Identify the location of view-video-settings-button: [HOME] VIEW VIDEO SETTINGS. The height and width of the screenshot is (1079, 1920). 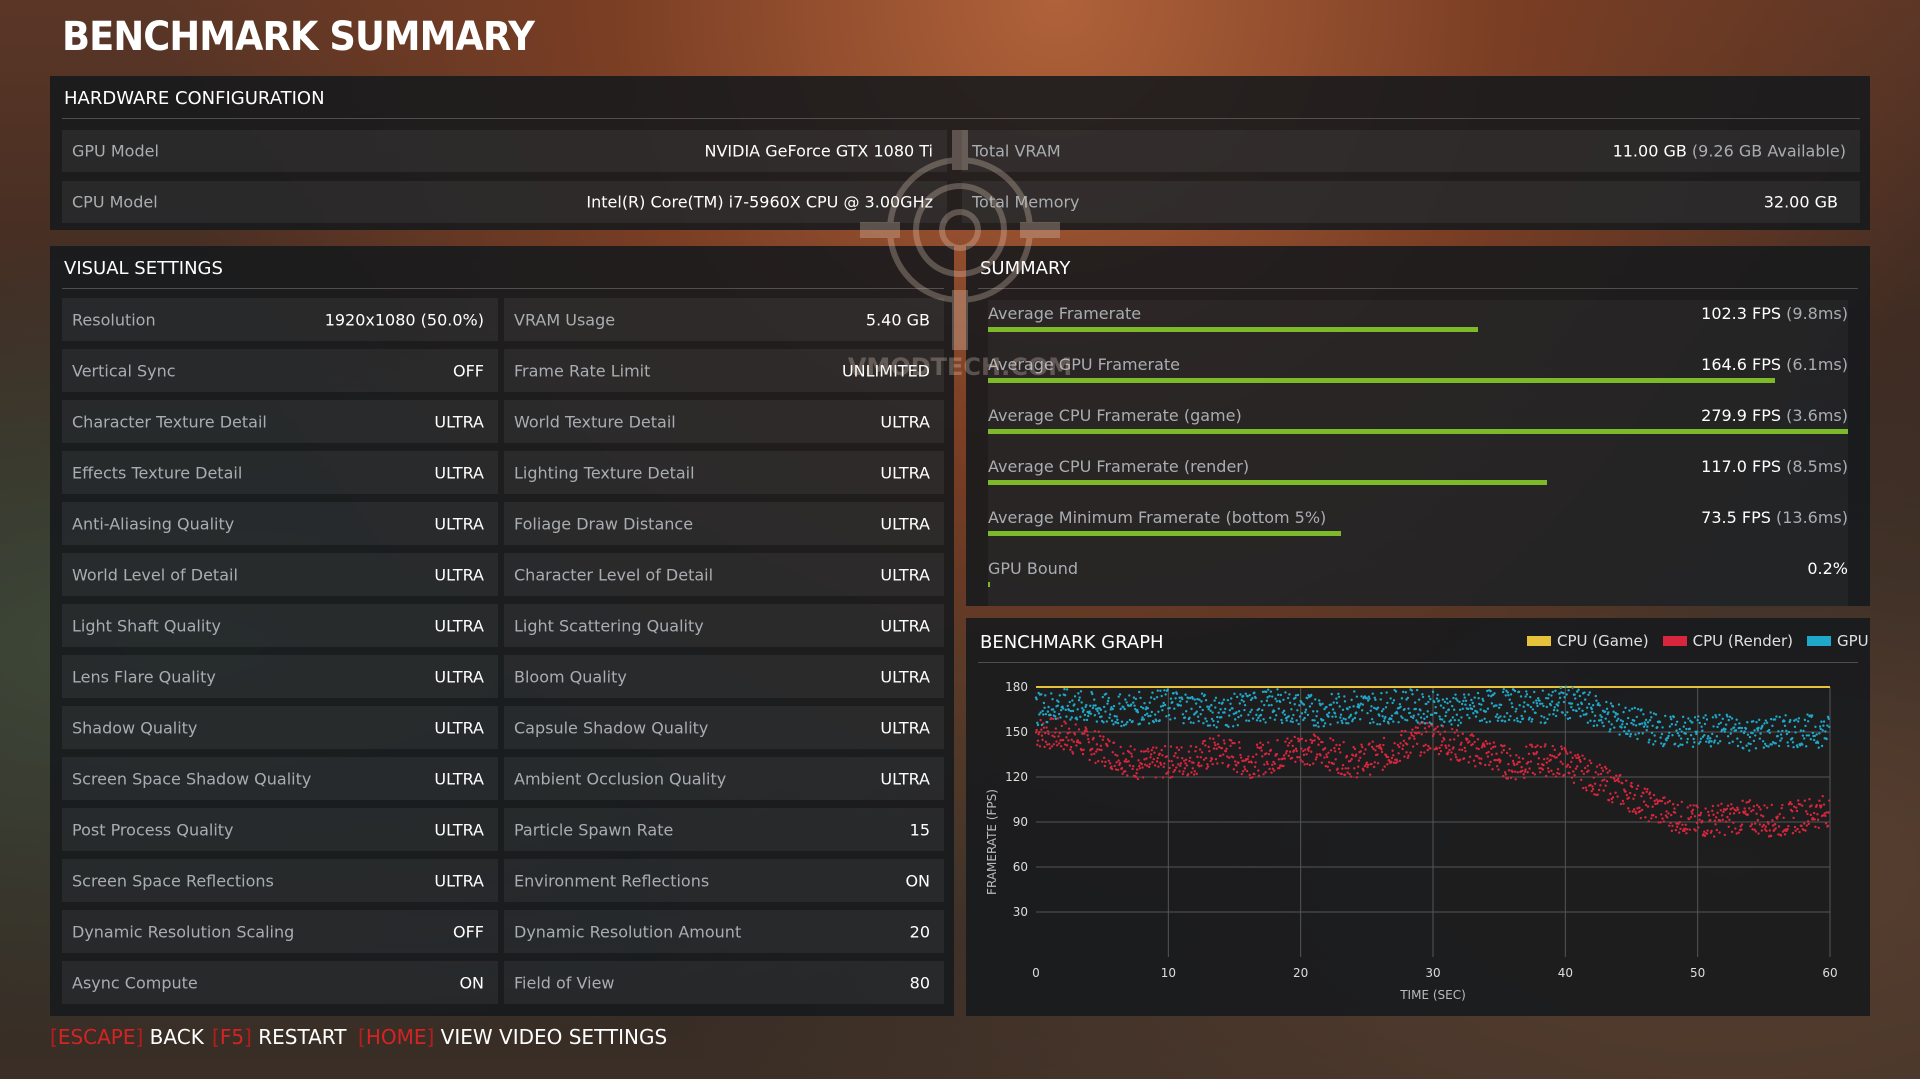
(513, 1037).